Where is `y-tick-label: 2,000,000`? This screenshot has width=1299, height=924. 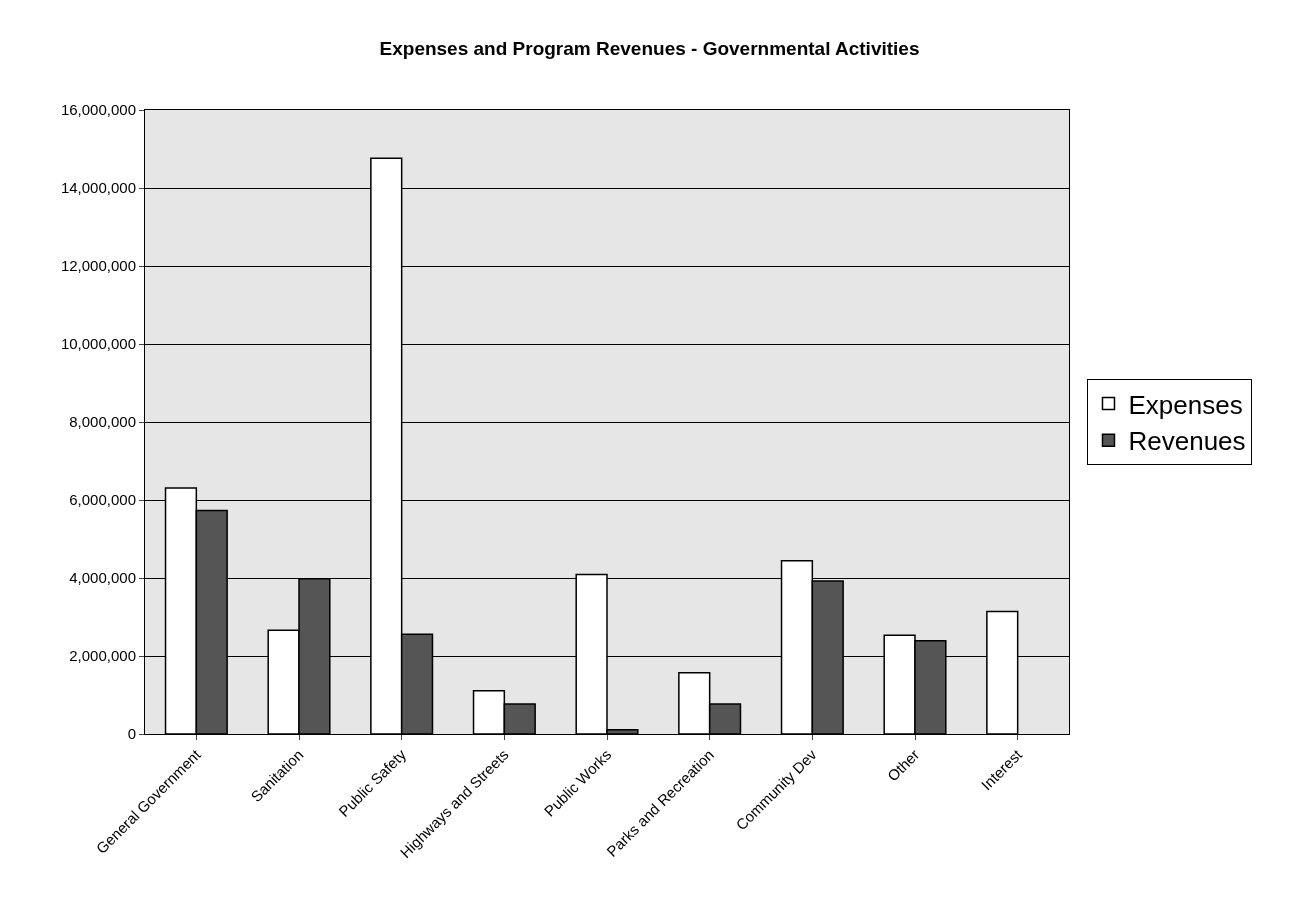 y-tick-label: 2,000,000 is located at coordinates (102, 656).